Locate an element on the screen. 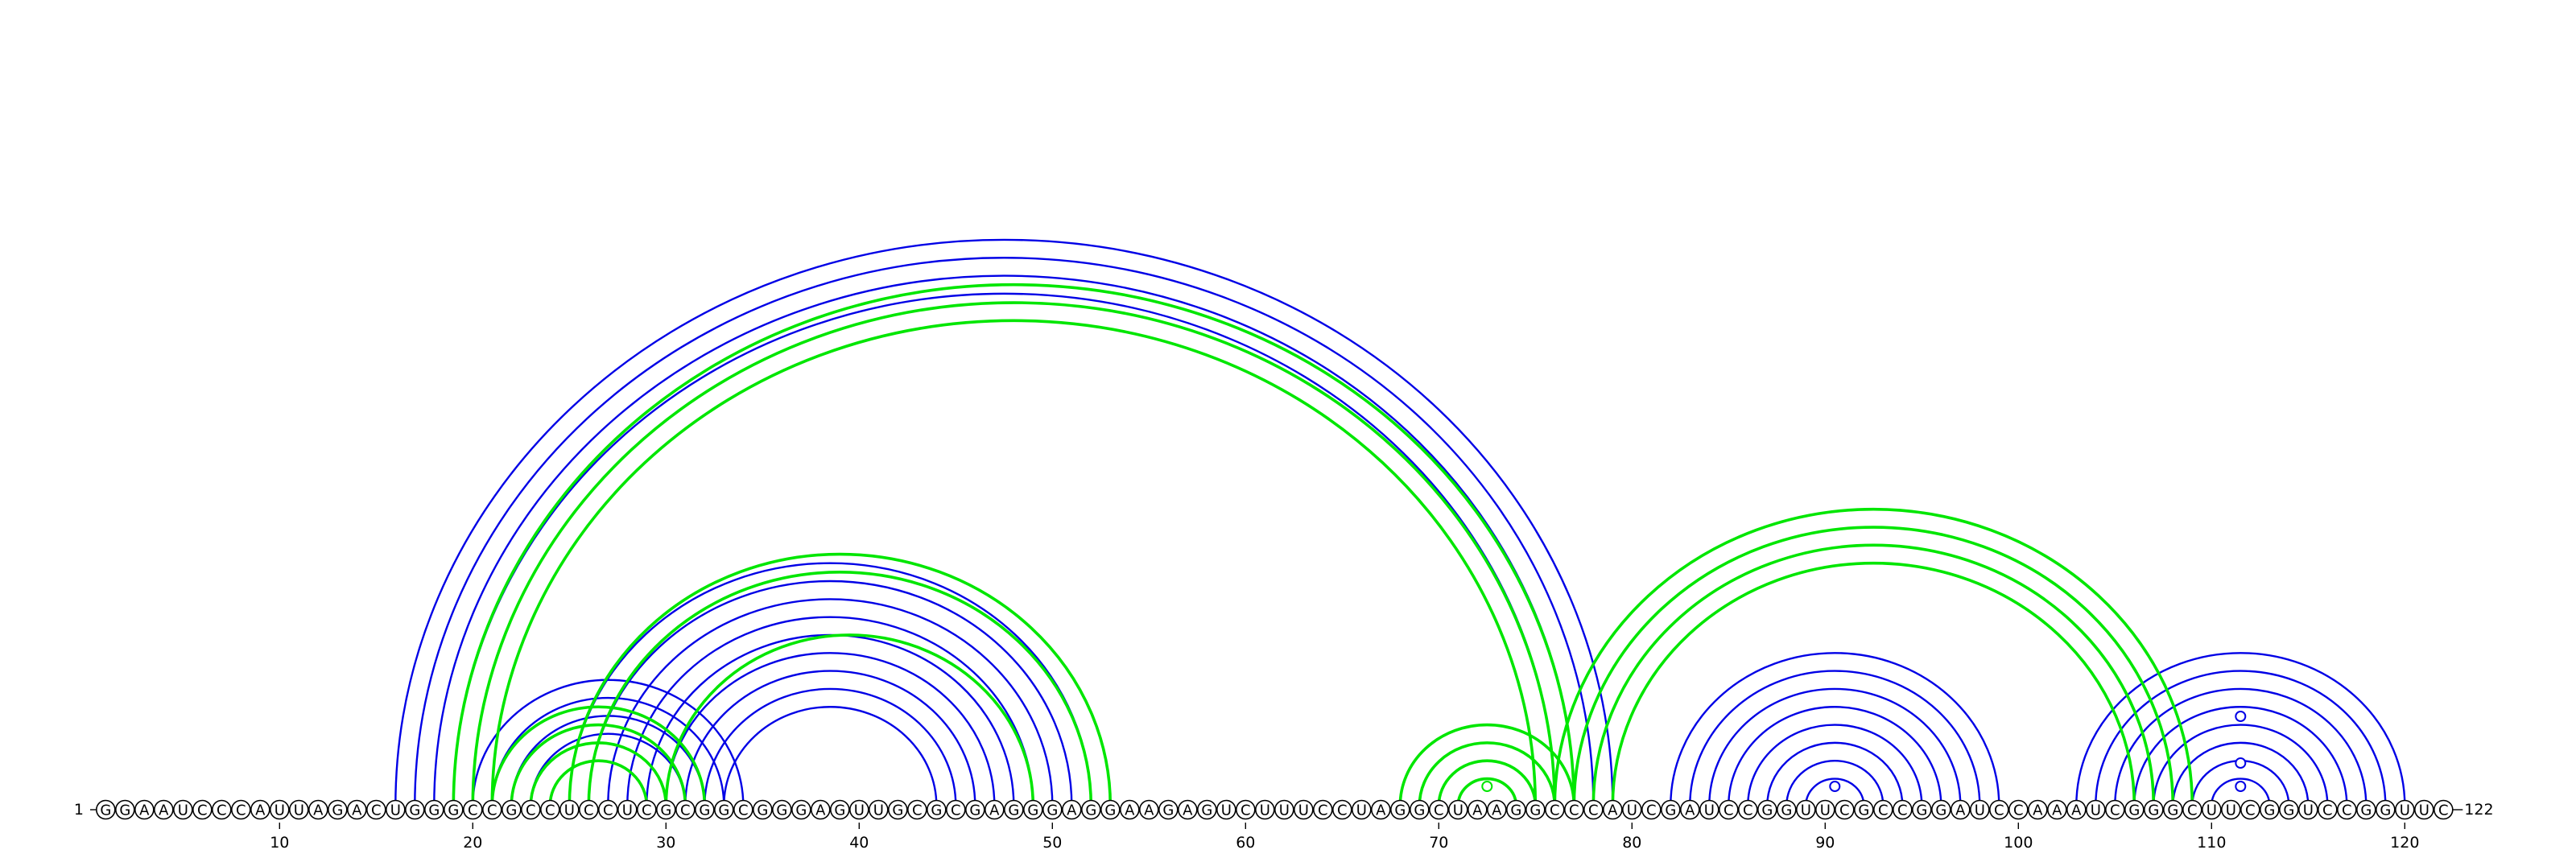 The width and height of the screenshot is (2576, 858). green-loop-marker is located at coordinates (1487, 786).